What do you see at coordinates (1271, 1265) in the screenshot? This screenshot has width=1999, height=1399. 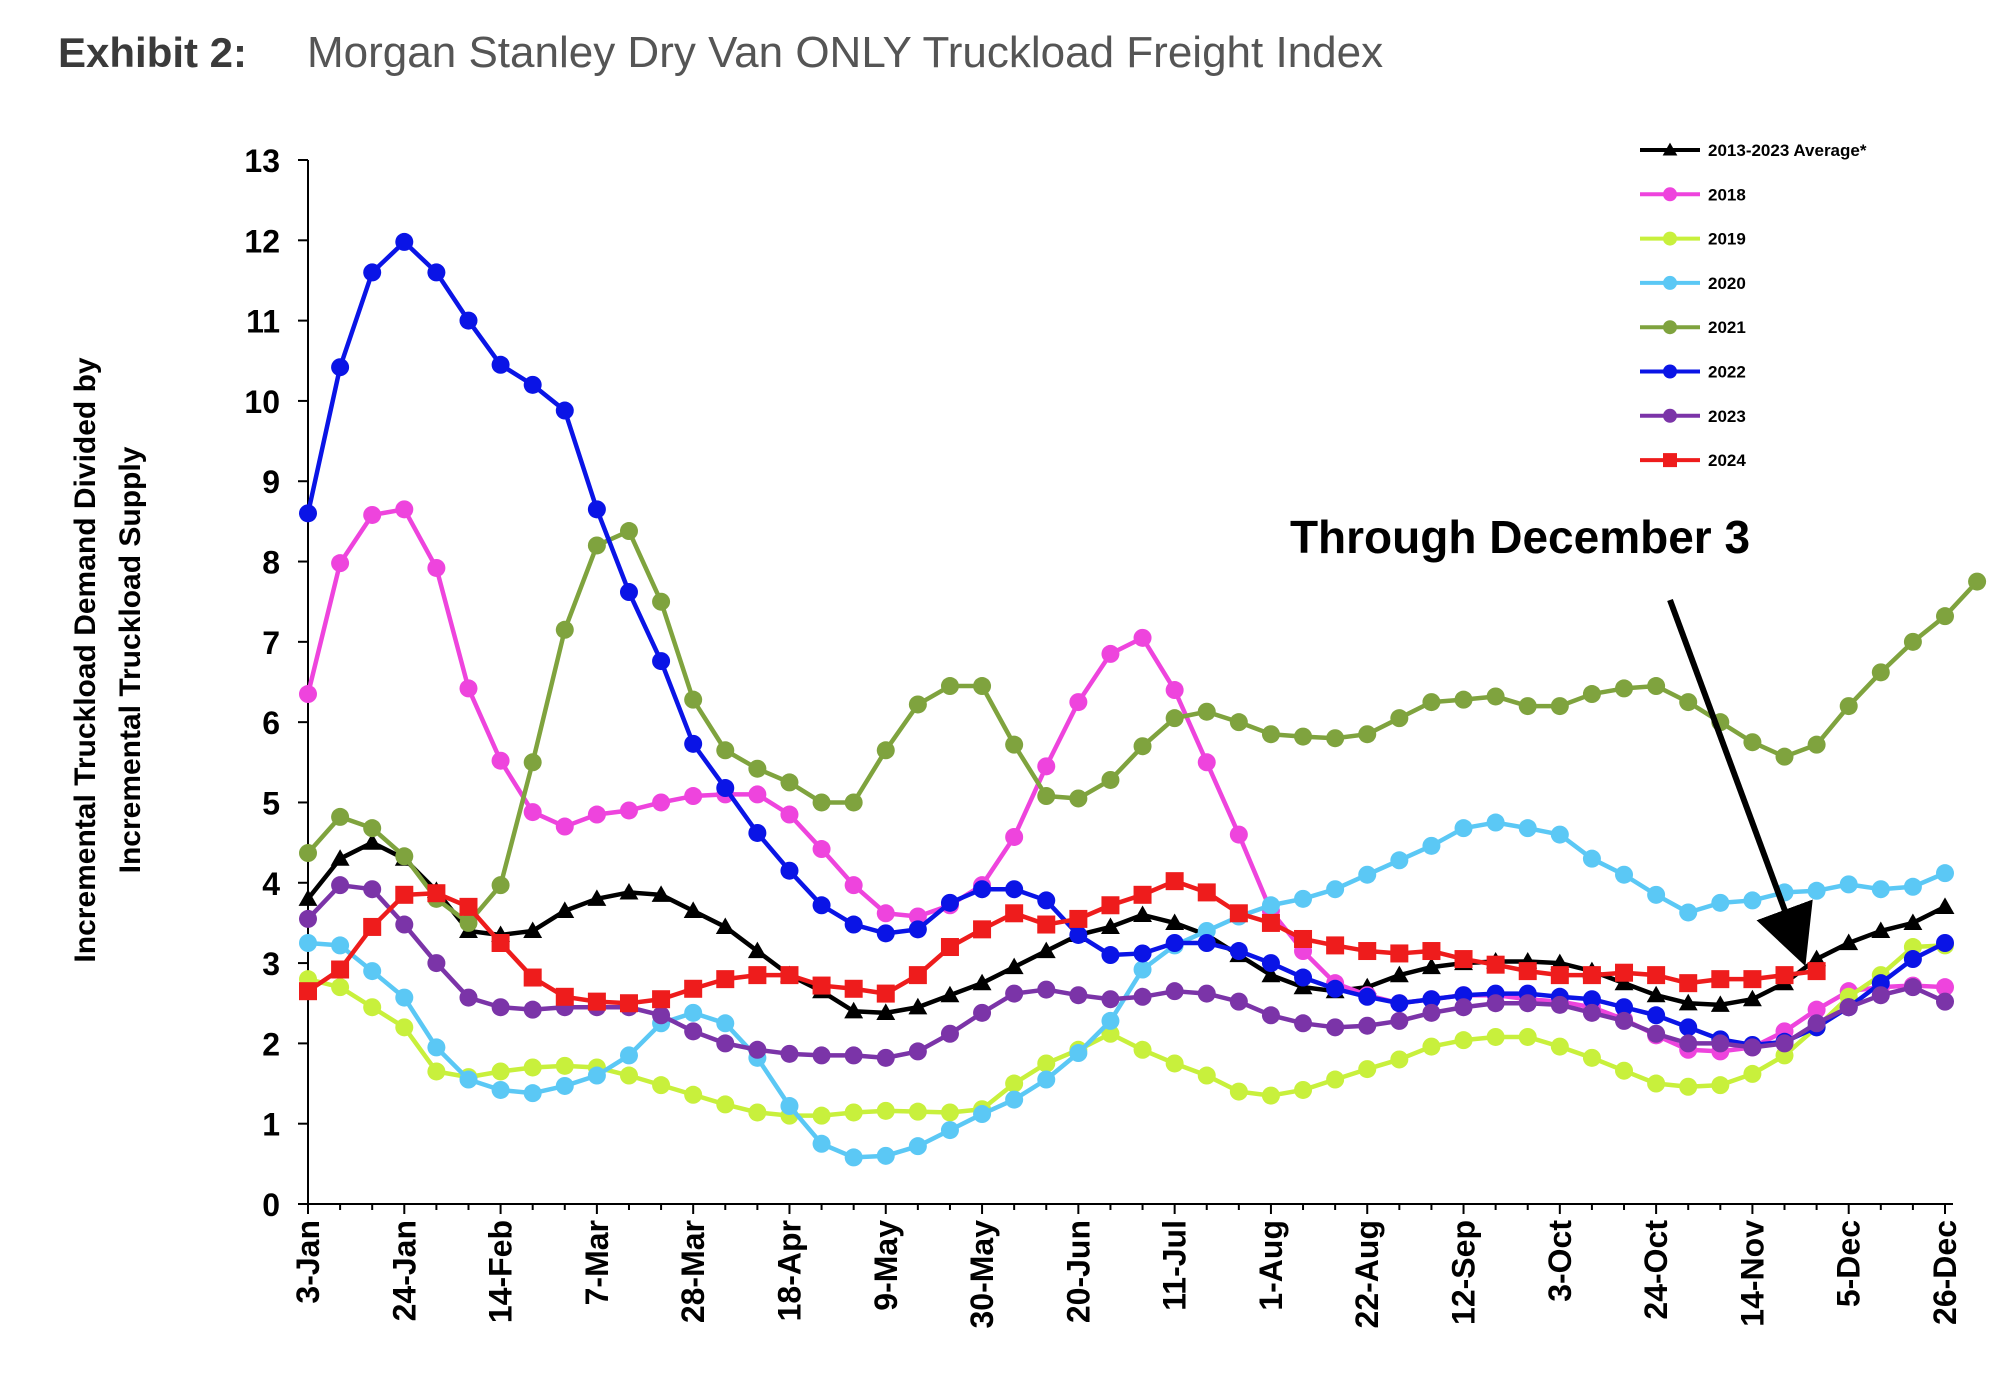 I see `x-tick-label: 1-Aug` at bounding box center [1271, 1265].